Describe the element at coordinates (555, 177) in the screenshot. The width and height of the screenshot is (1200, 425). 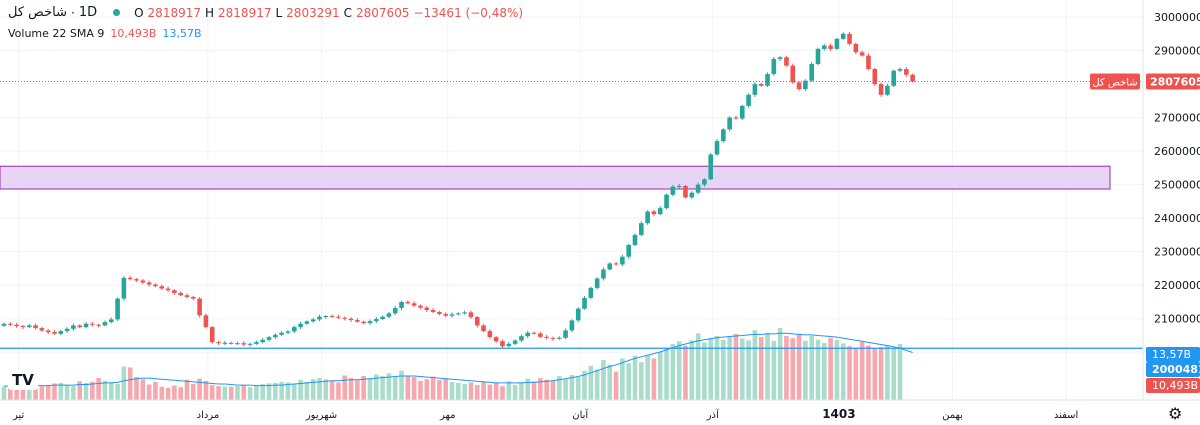
I see `zone-rect` at that location.